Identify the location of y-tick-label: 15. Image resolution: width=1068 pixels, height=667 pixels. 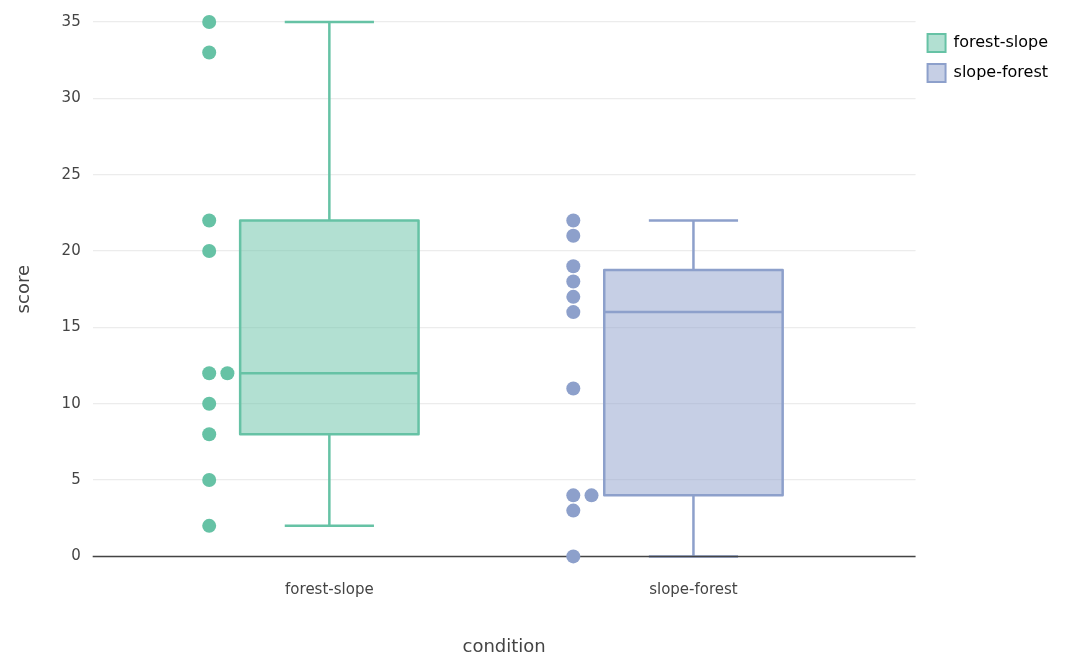
(71, 326).